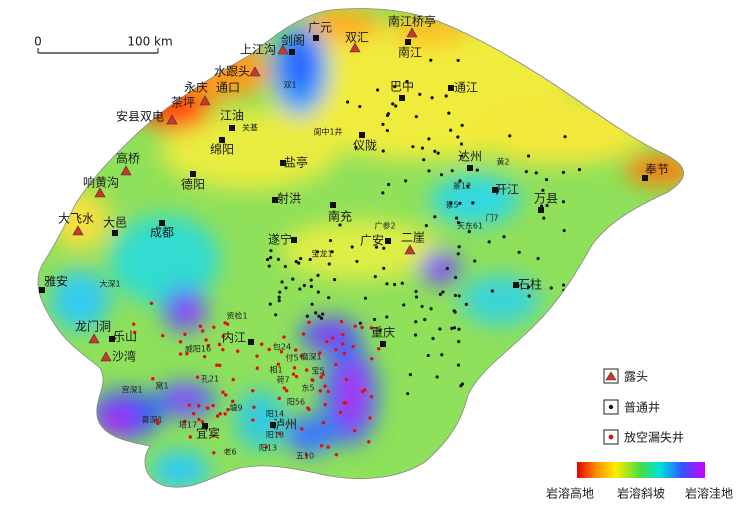 The width and height of the screenshot is (746, 516). What do you see at coordinates (131, 390) in the screenshot?
I see `well-label: 宫深1` at bounding box center [131, 390].